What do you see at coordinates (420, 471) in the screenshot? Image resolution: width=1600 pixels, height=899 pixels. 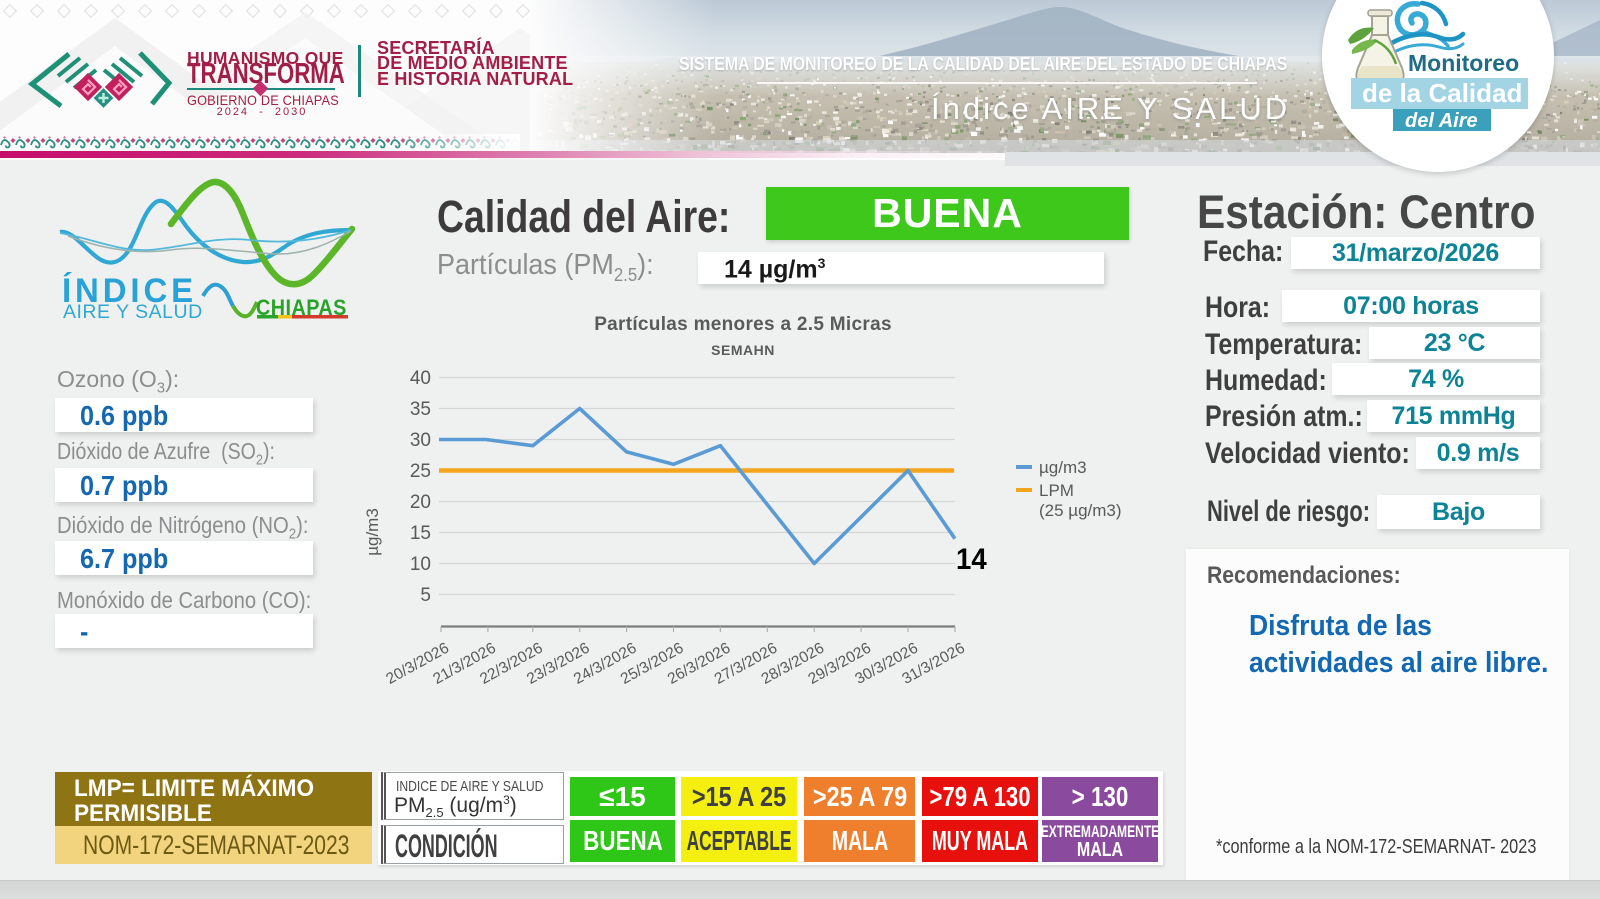 I see `svg-text: 25` at bounding box center [420, 471].